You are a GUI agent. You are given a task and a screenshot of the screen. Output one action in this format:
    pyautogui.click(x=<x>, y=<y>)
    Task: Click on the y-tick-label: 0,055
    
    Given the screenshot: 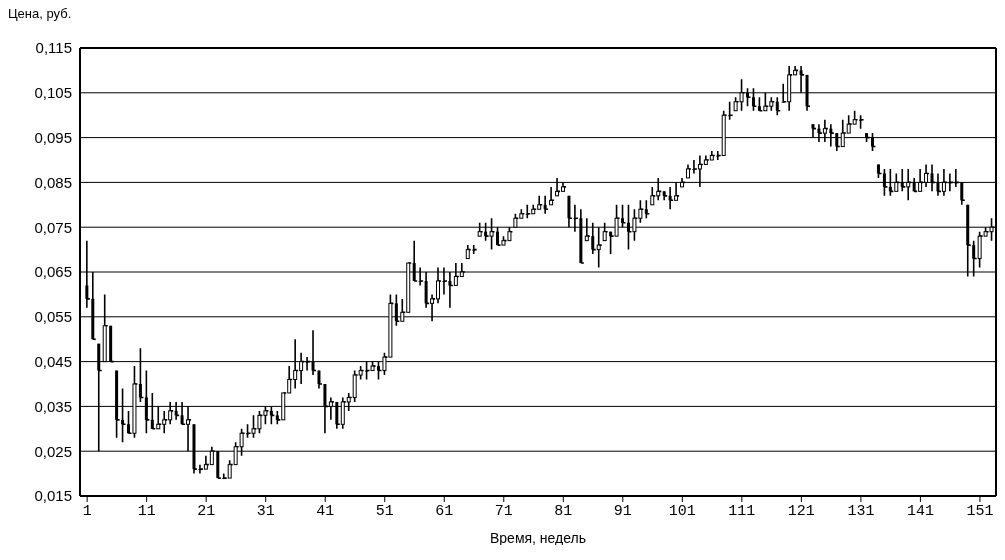 What is the action you would take?
    pyautogui.click(x=53, y=317)
    